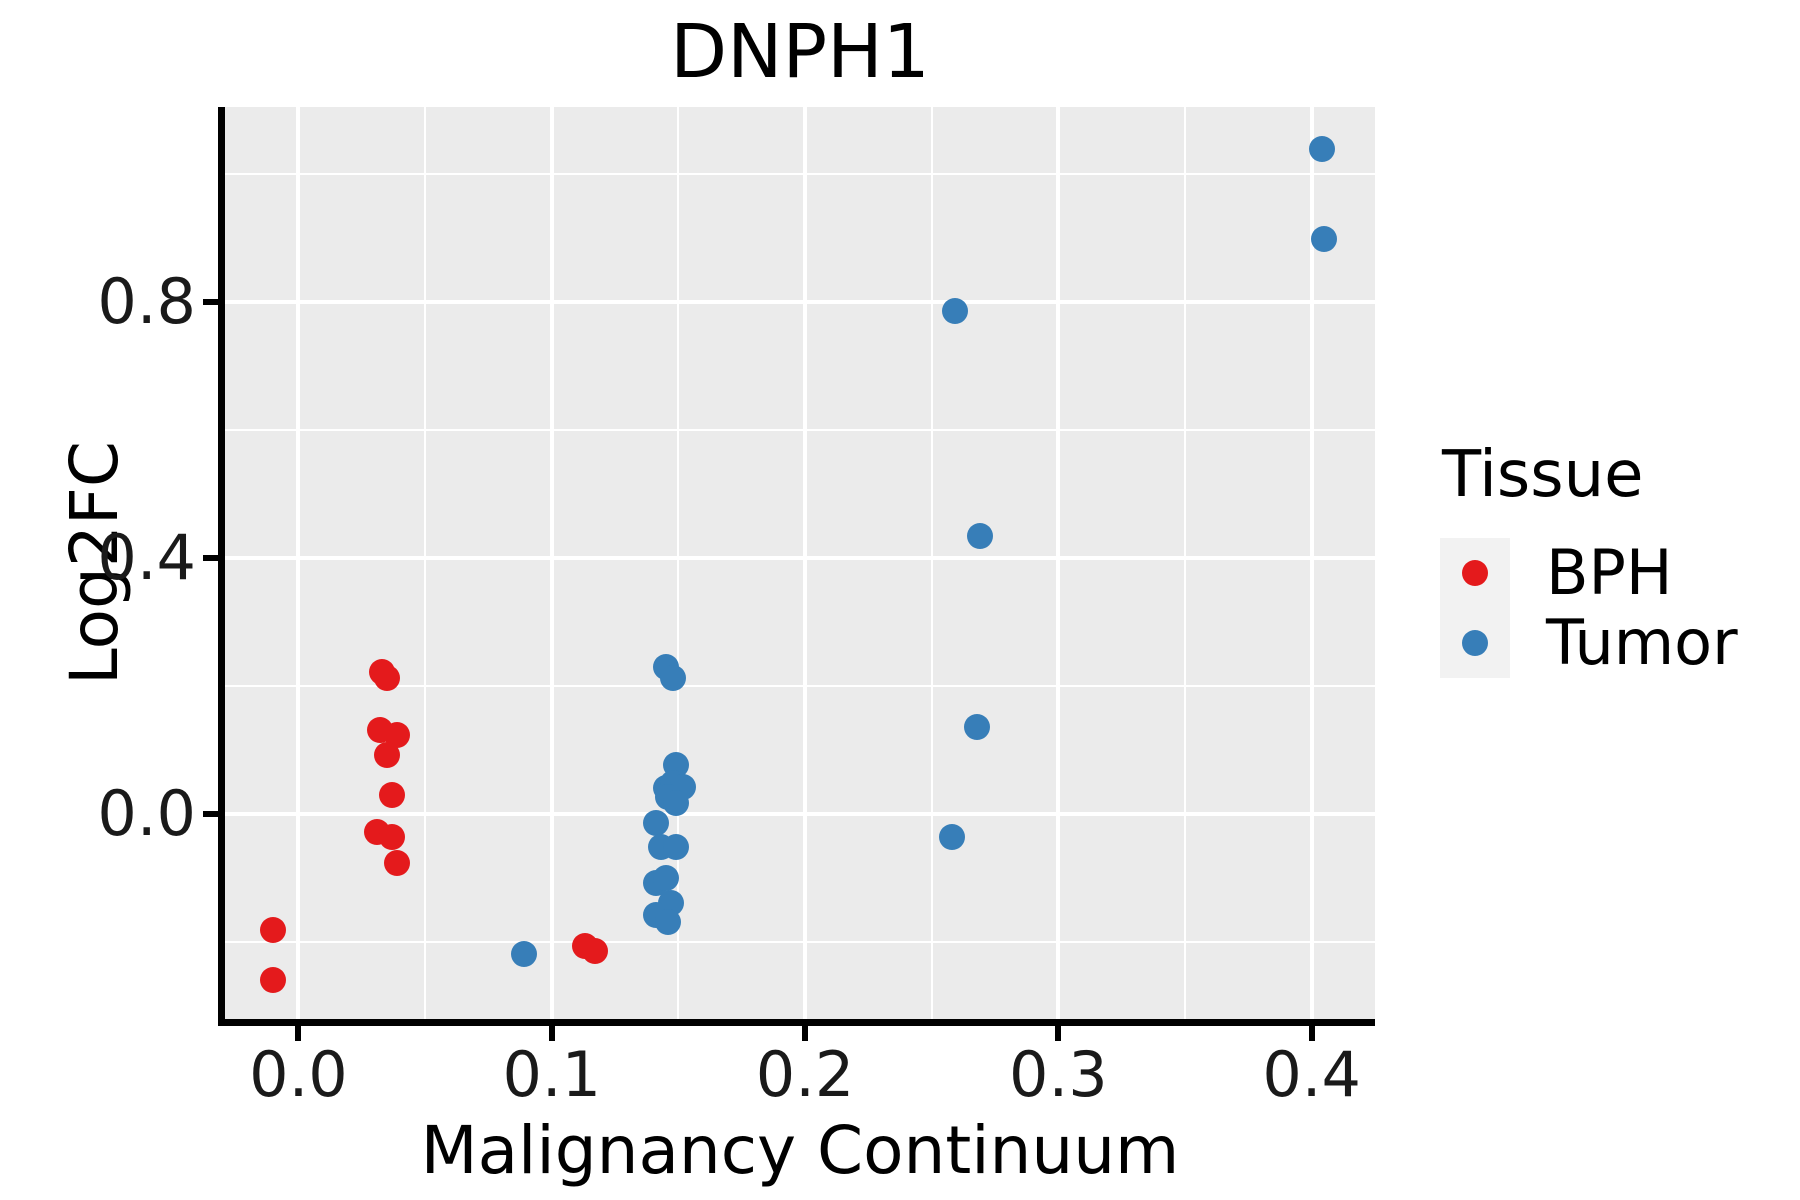  I want to click on legend-title: Tissue, so click(1543, 475).